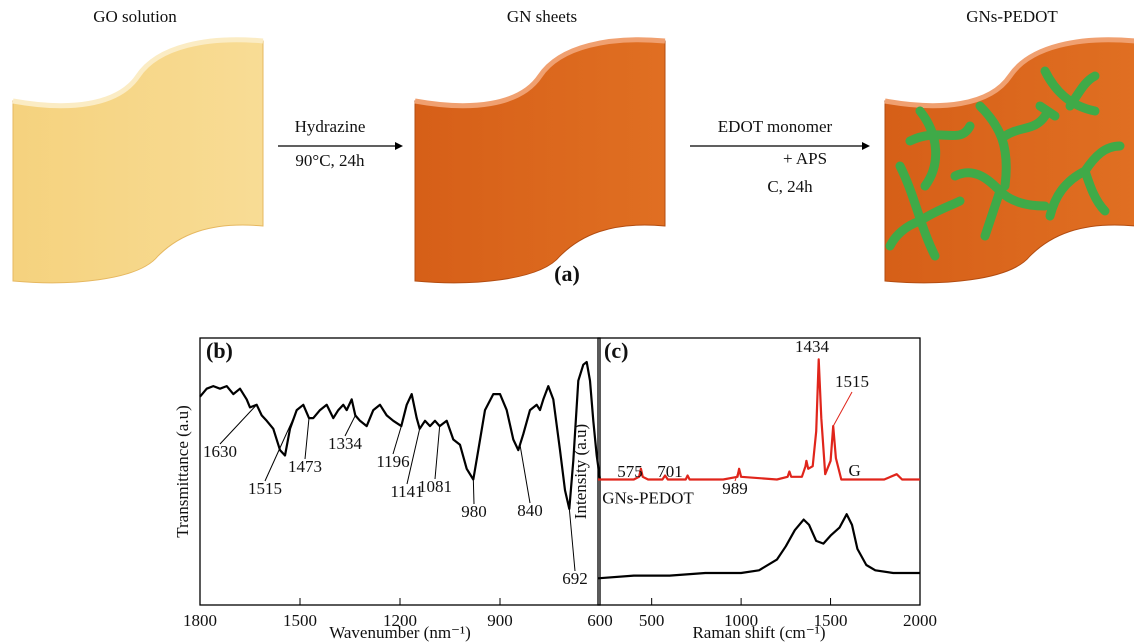 This screenshot has height=642, width=1134. I want to click on arrow-label: Hydrazine, so click(330, 126).